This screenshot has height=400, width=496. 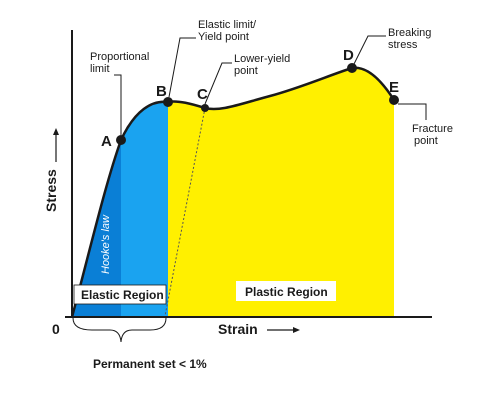 What do you see at coordinates (56, 145) in the screenshot?
I see `y-axis-arrow` at bounding box center [56, 145].